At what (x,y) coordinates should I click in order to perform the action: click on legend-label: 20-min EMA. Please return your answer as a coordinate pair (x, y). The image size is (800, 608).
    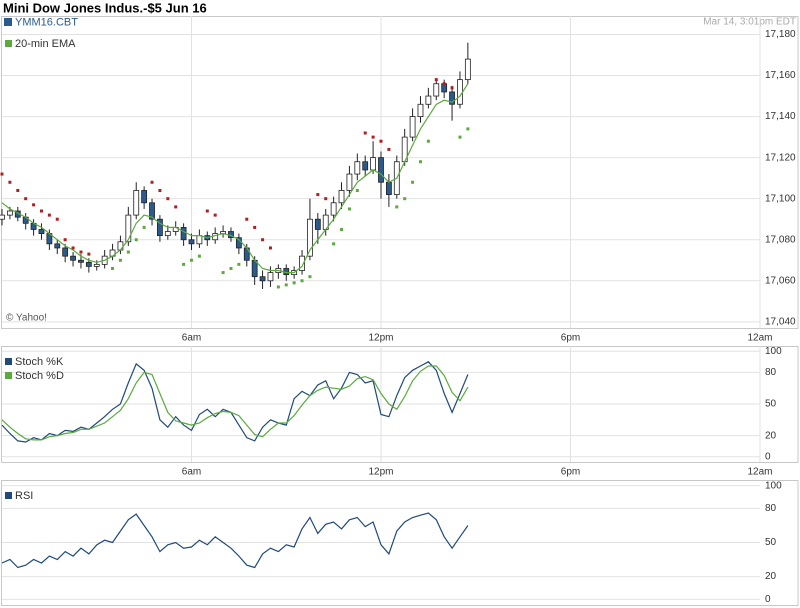
    Looking at the image, I should click on (45, 44).